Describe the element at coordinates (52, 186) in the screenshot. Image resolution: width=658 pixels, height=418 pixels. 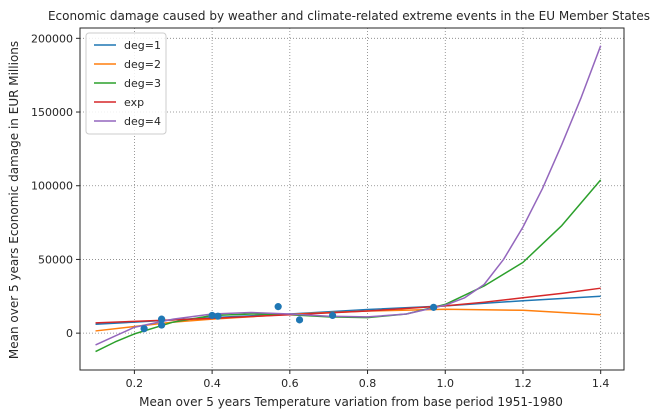
I see `y-tick-label: 100000` at that location.